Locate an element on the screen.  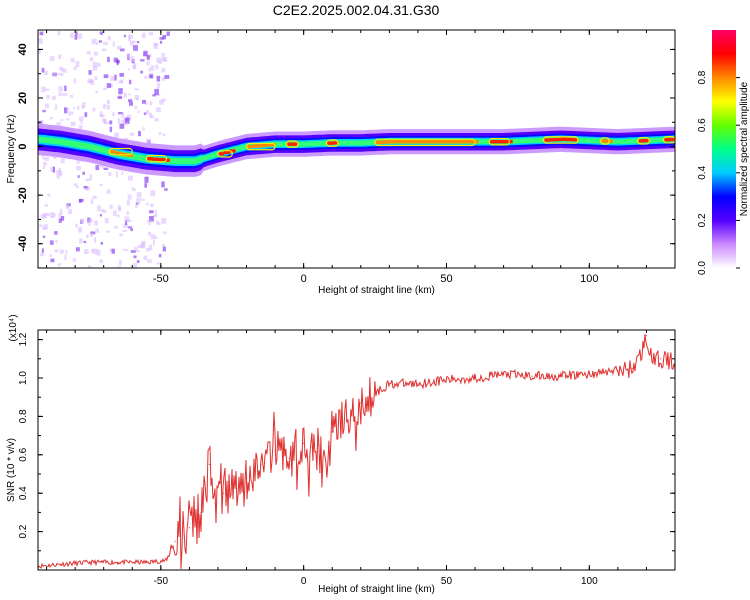
snr-y-tick-label: 0.4 is located at coordinates (23, 493).